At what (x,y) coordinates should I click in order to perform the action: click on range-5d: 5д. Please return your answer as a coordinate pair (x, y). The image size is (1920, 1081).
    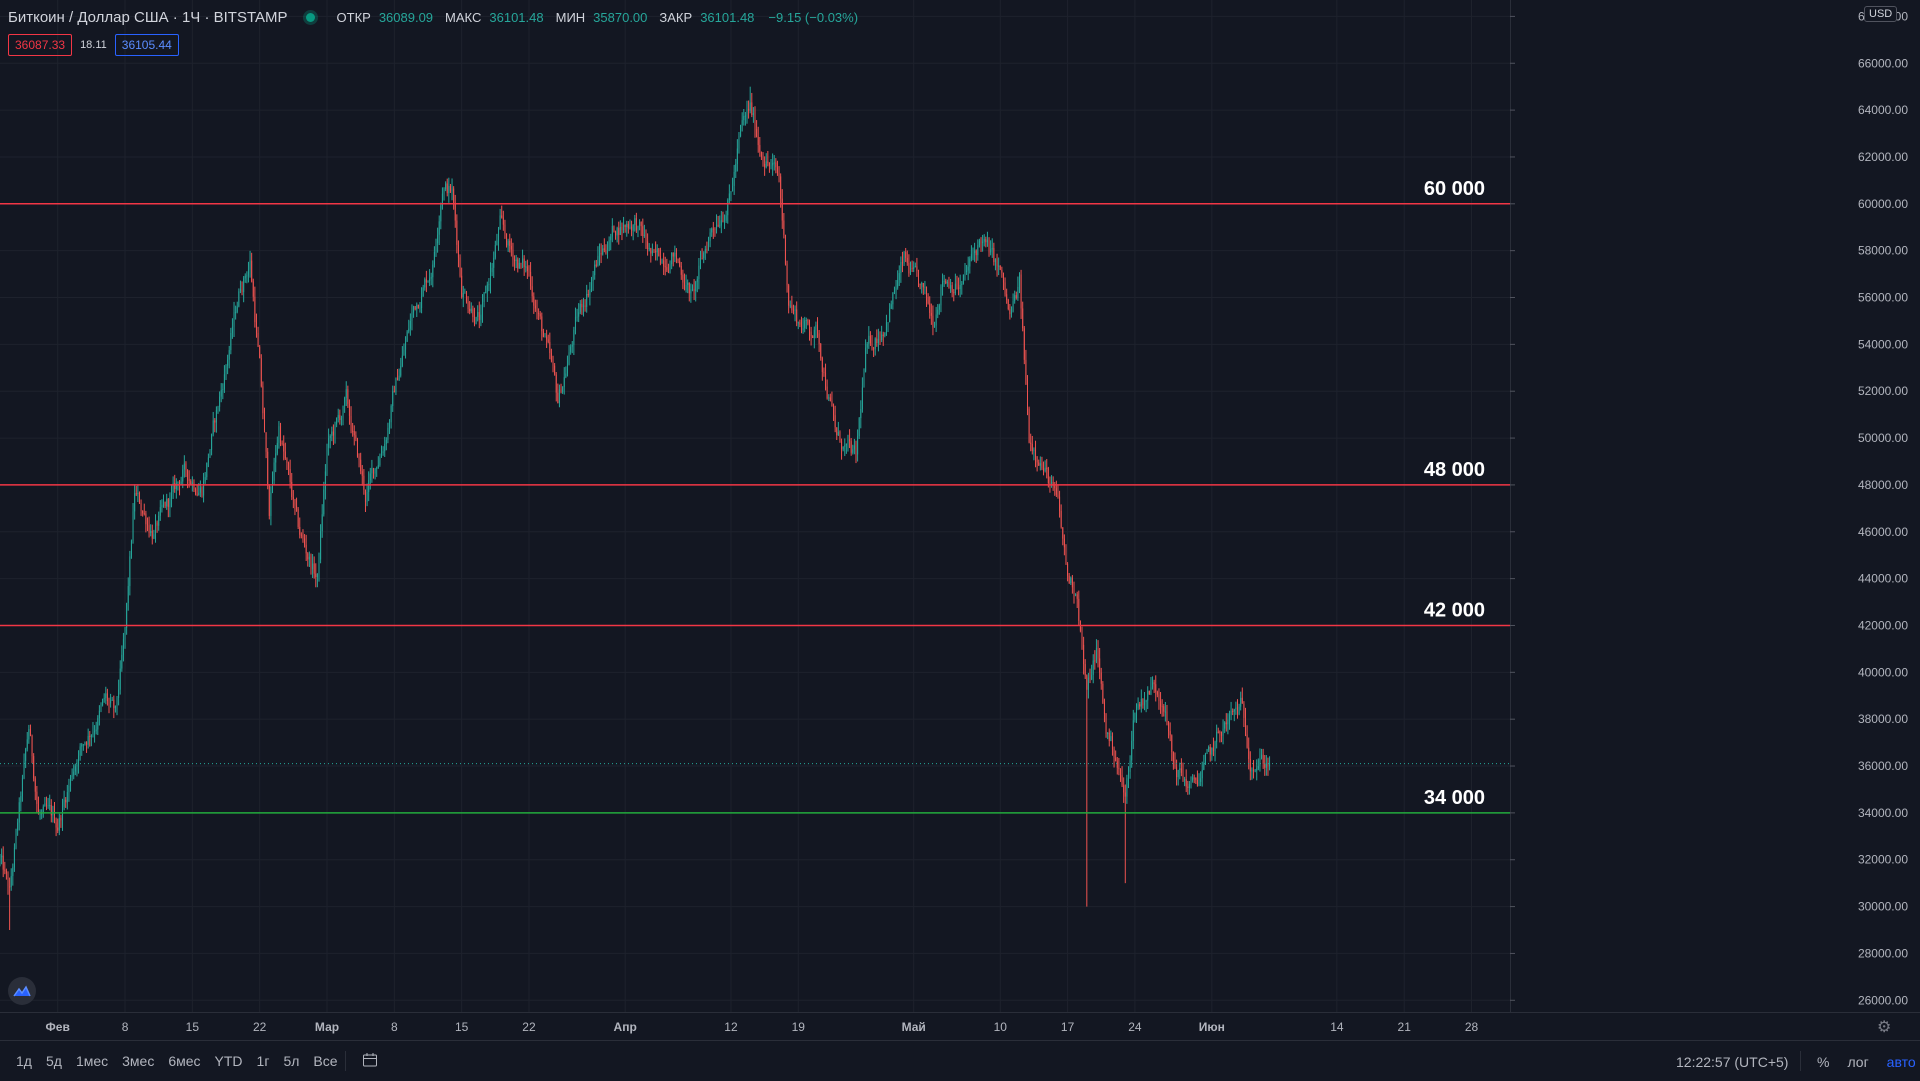
    Looking at the image, I should click on (53, 1061).